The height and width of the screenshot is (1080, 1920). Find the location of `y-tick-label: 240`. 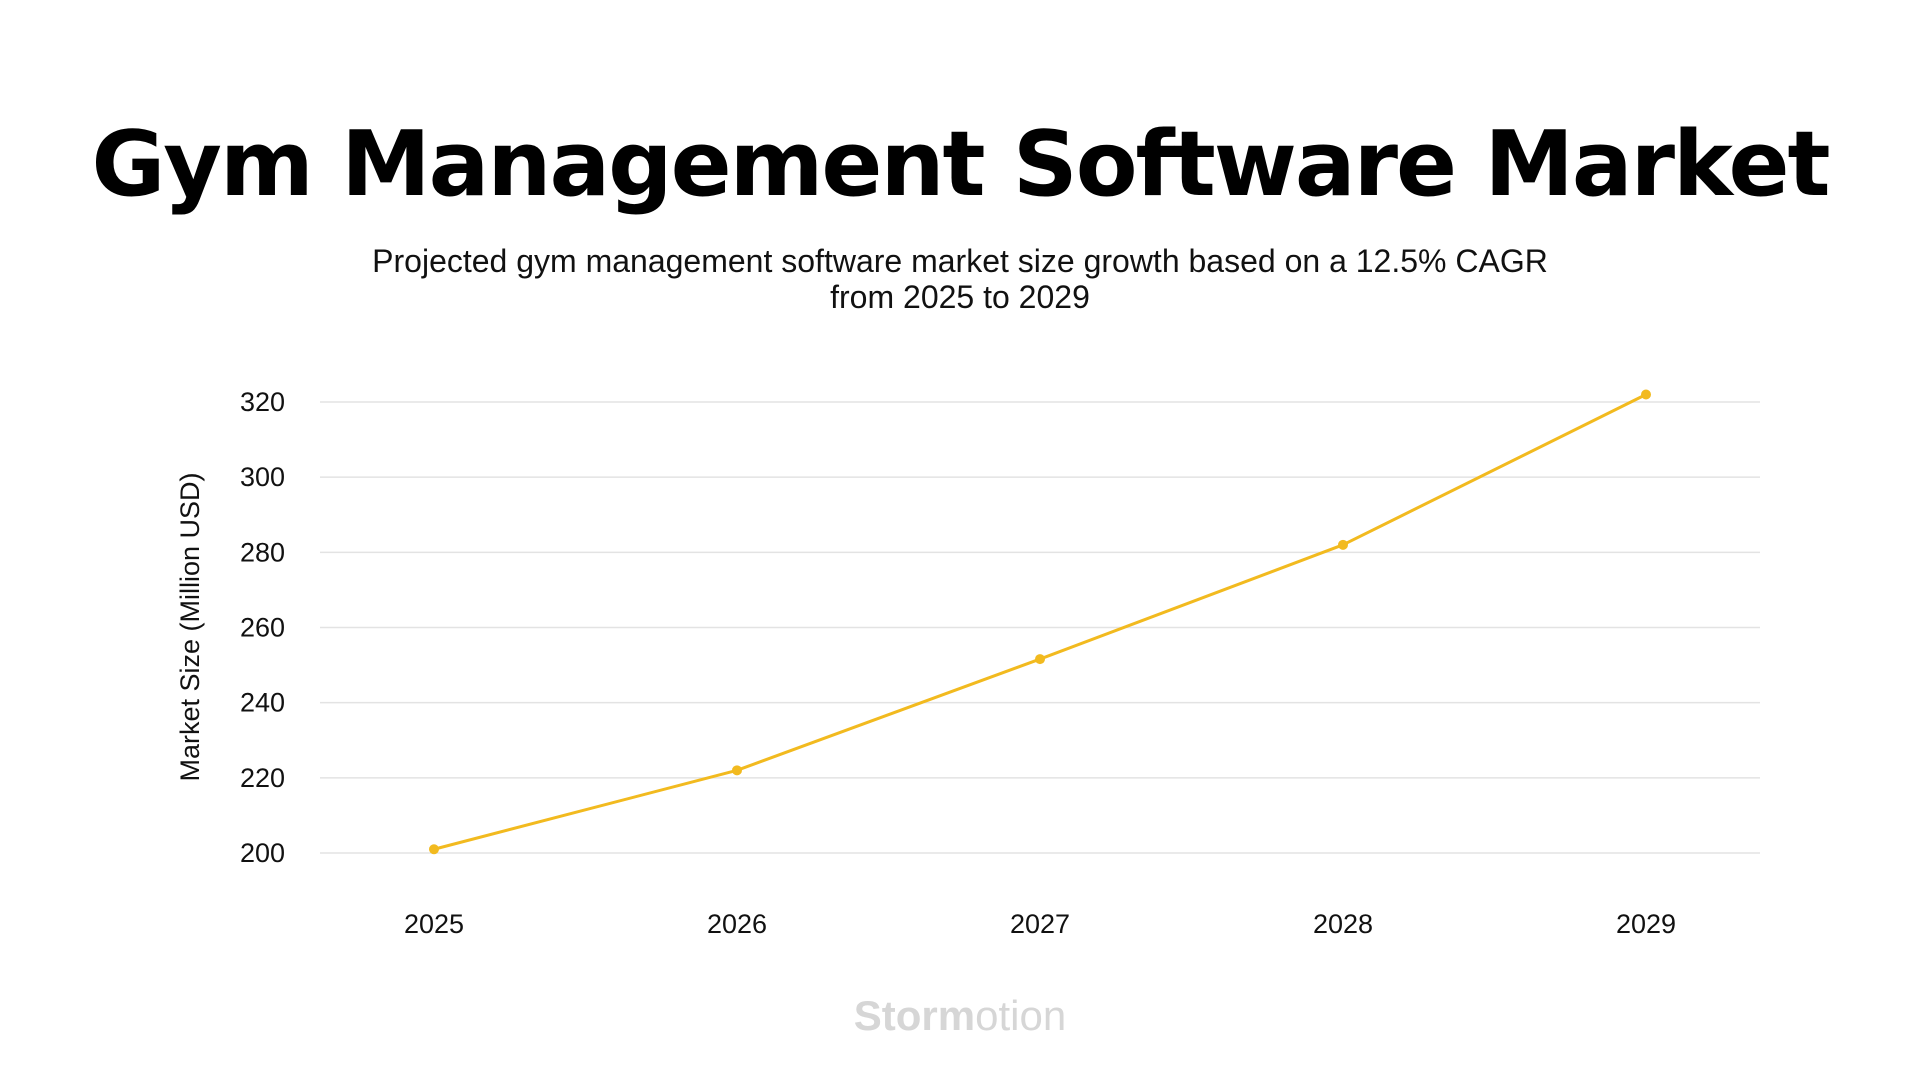

y-tick-label: 240 is located at coordinates (262, 703).